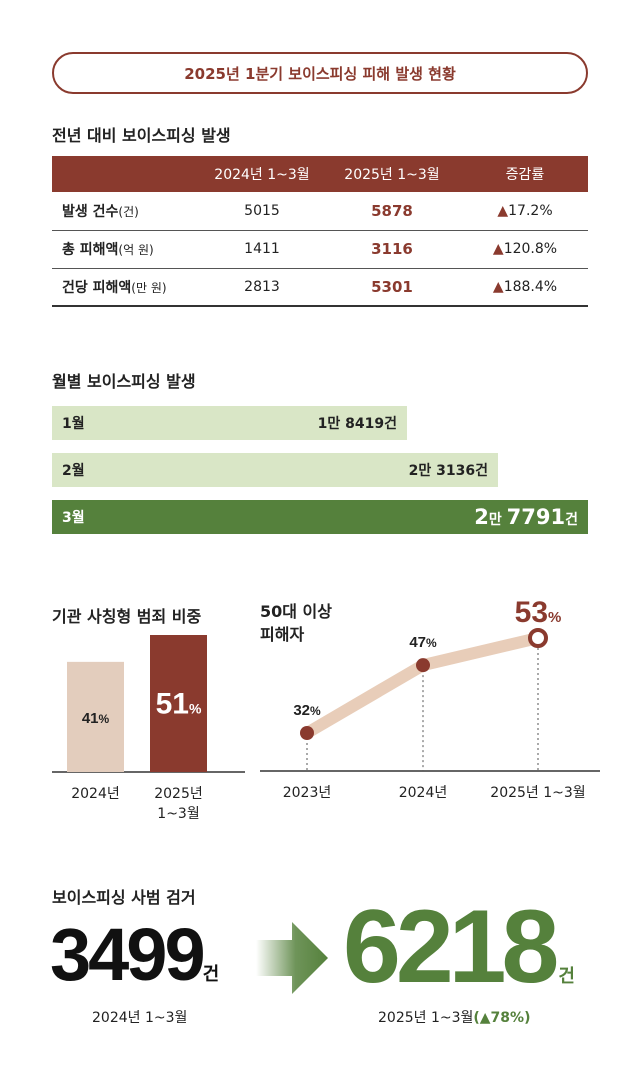 The width and height of the screenshot is (640, 1076). I want to click on row-label: 발생 건수(건), so click(127, 211).